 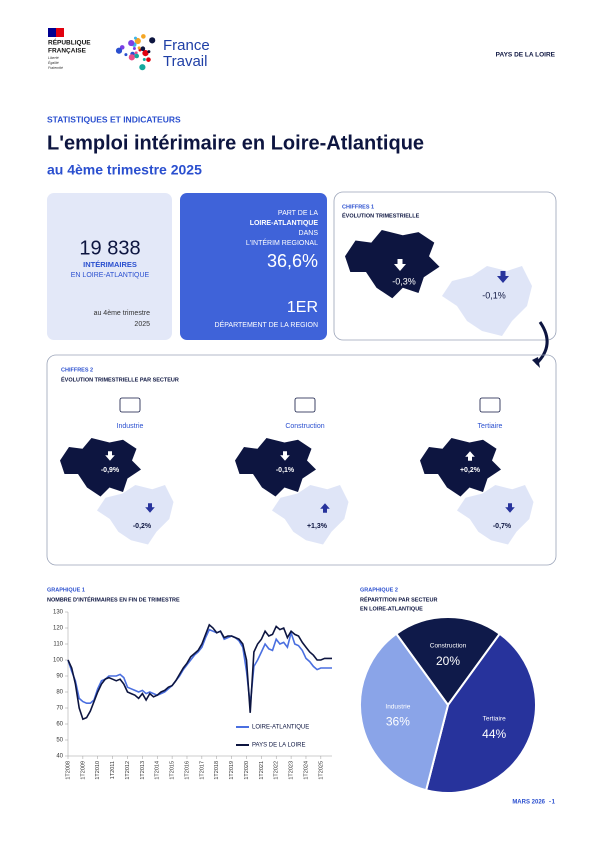 I want to click on series-line, so click(x=199, y=672).